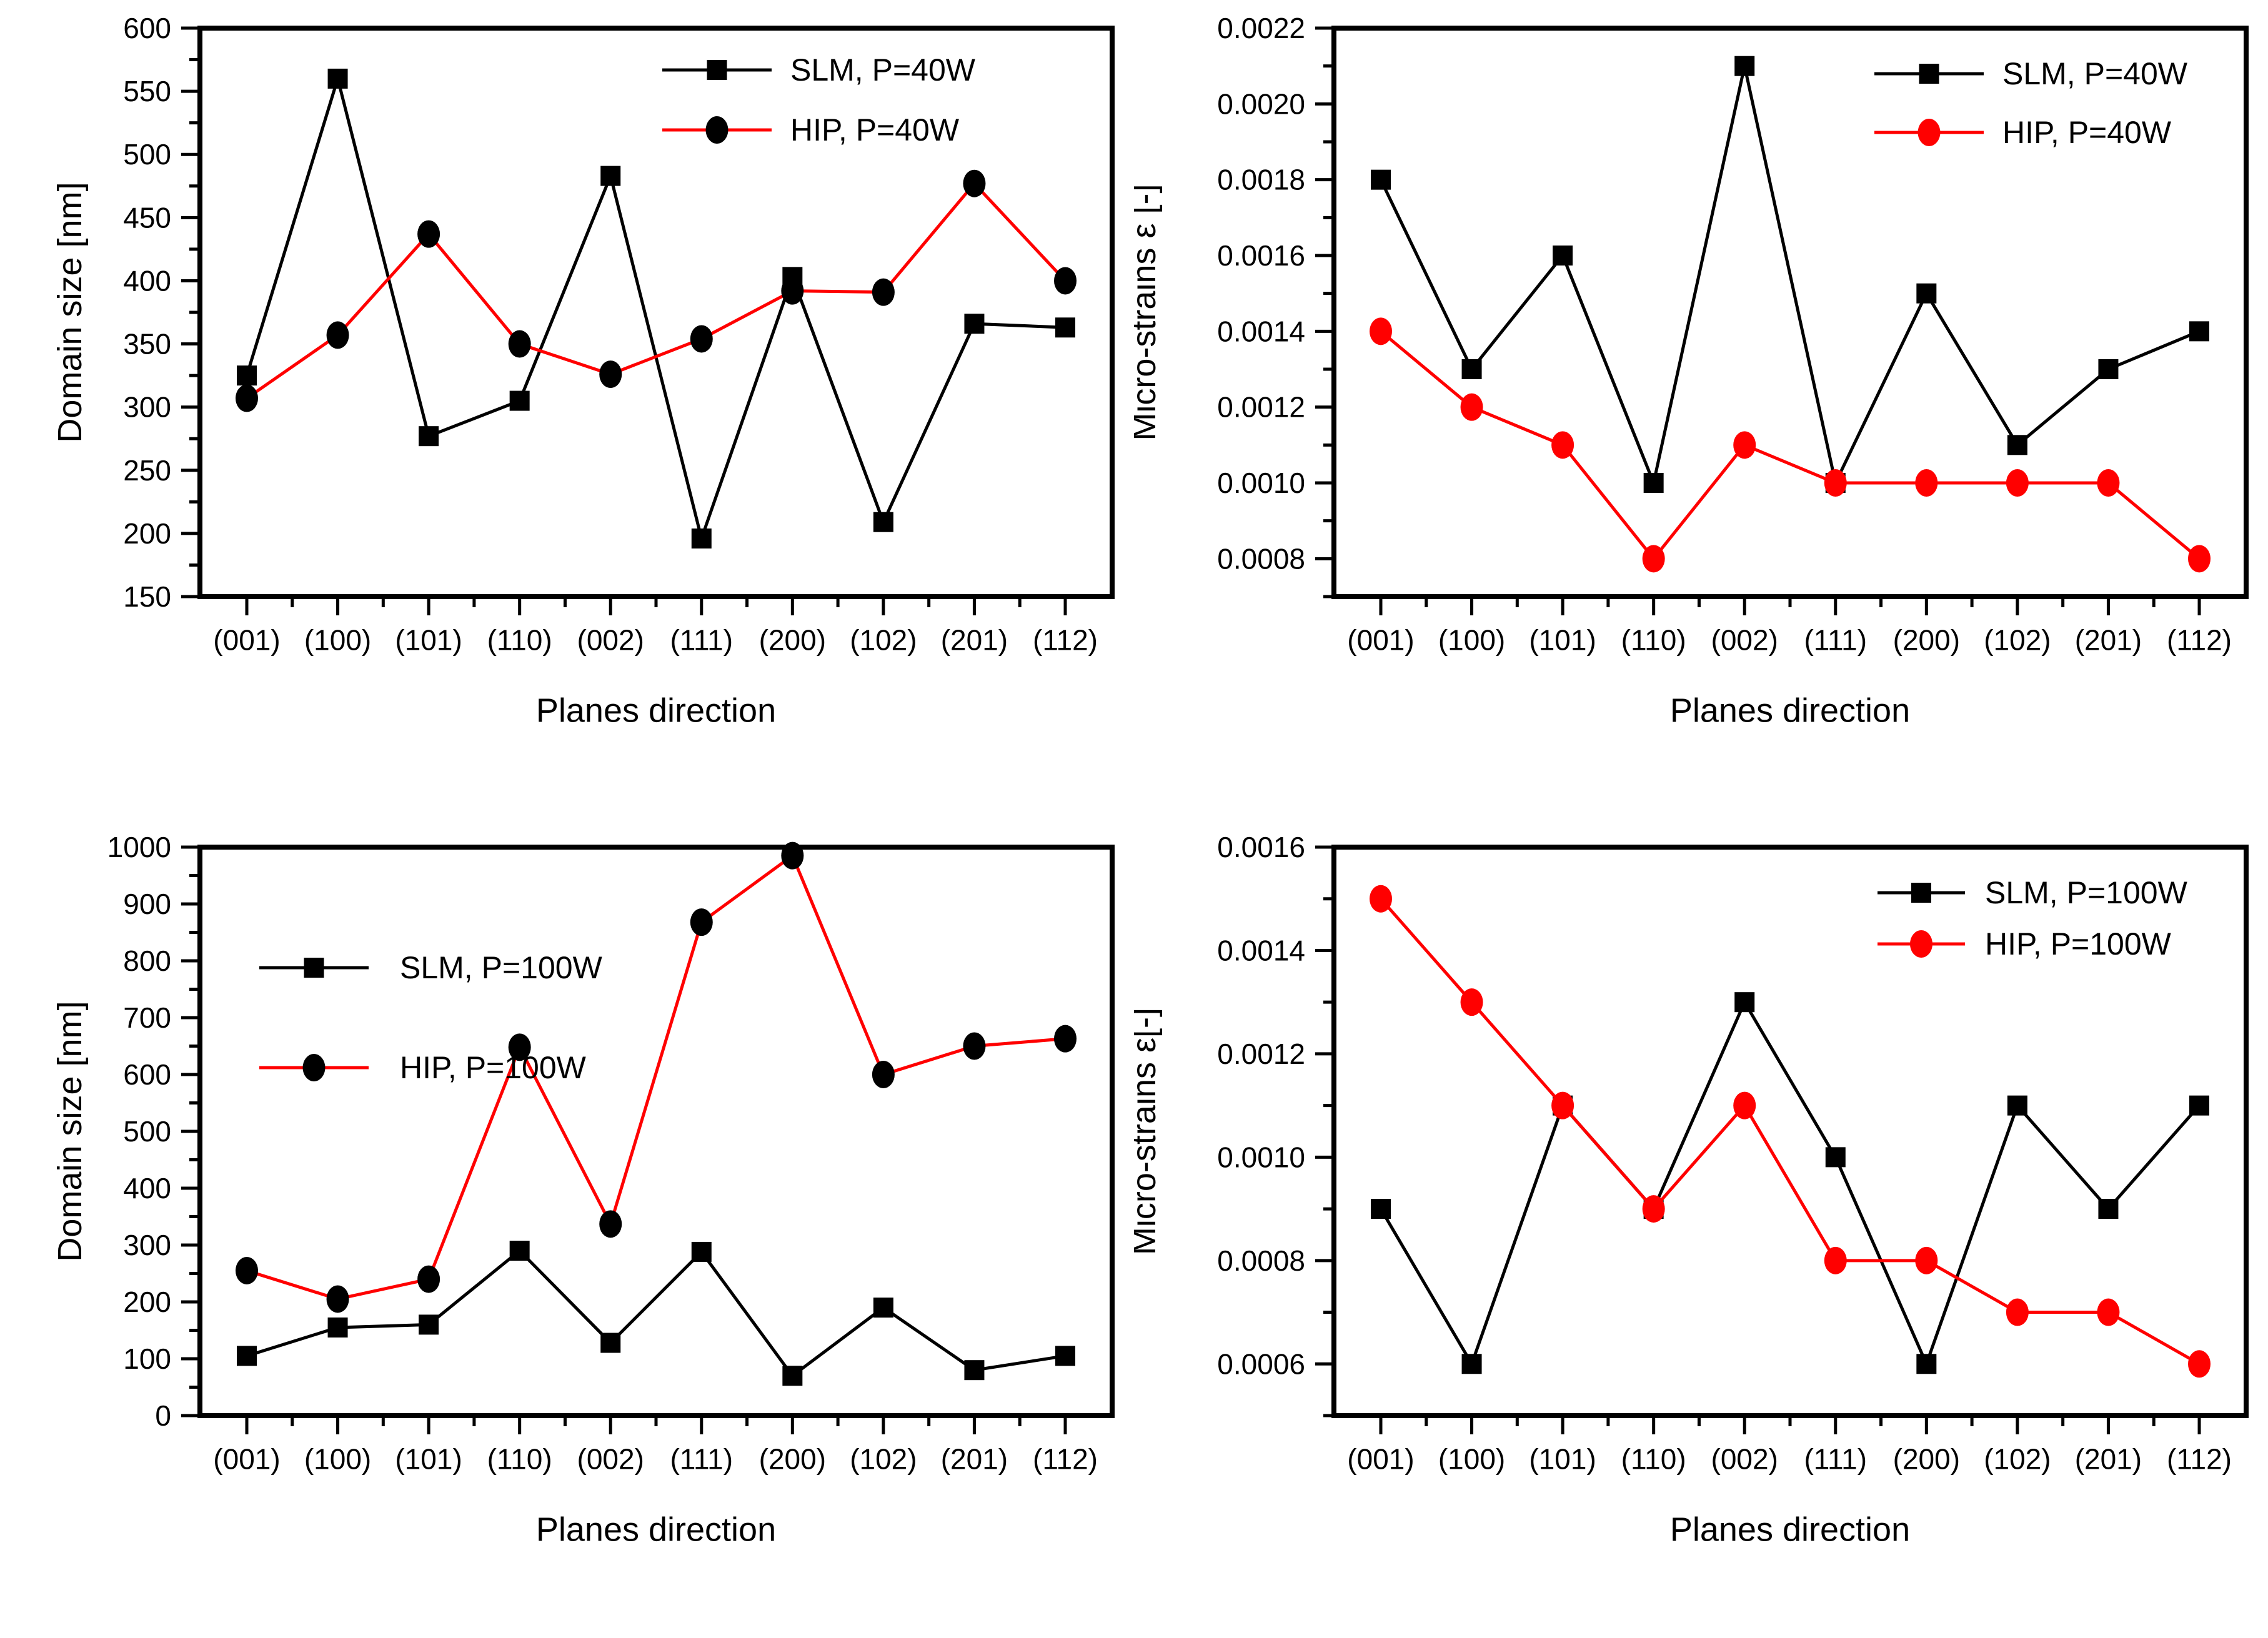  Describe the element at coordinates (1835, 640) in the screenshot. I see `x-tick-label: (111)` at that location.